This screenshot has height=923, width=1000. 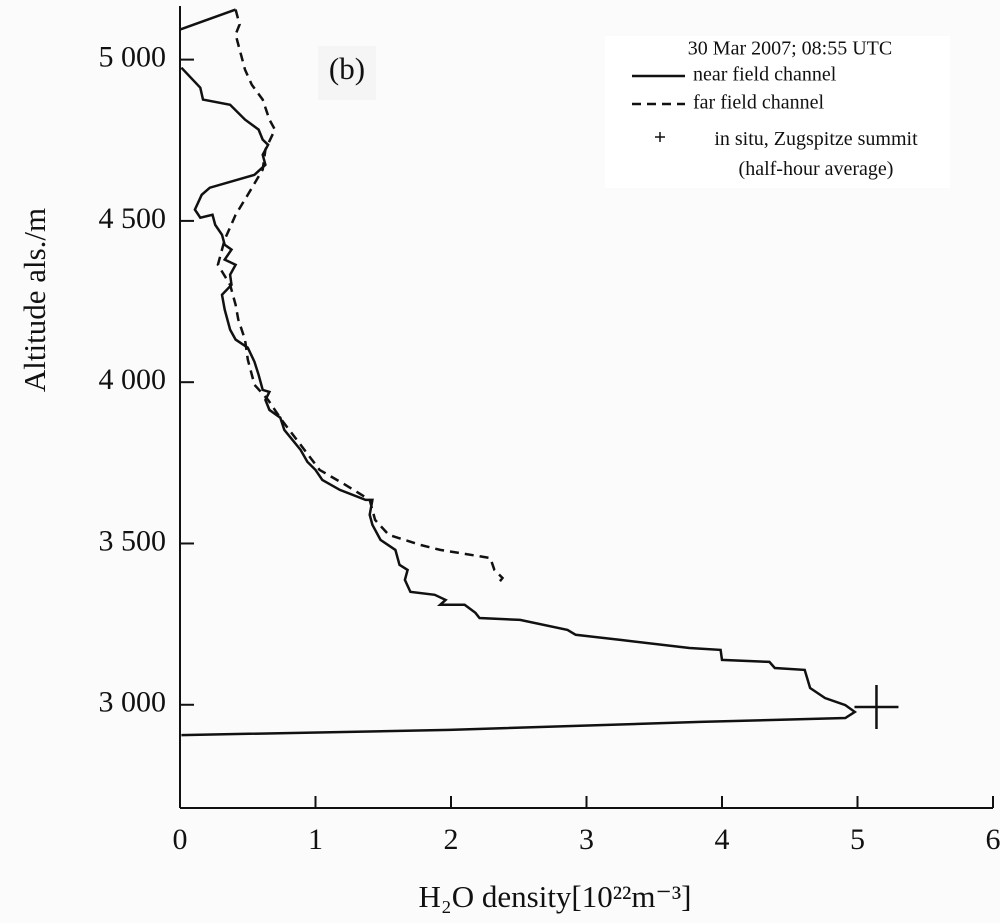 I want to click on x-tick-label: 0, so click(x=180, y=839).